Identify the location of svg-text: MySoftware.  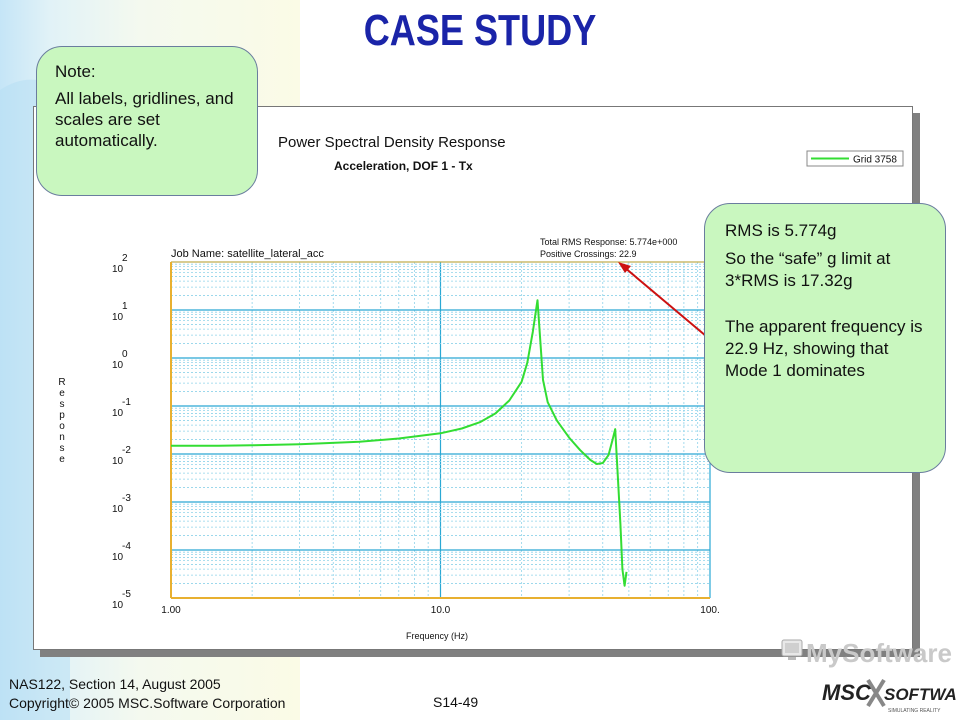
(879, 653).